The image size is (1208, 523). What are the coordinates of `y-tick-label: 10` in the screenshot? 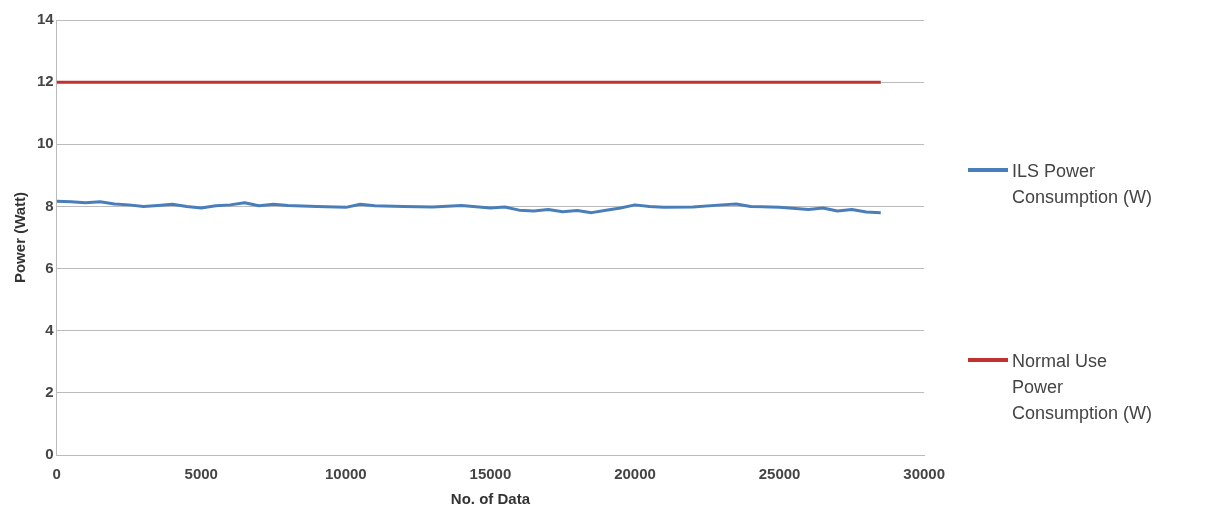 It's located at (45, 143).